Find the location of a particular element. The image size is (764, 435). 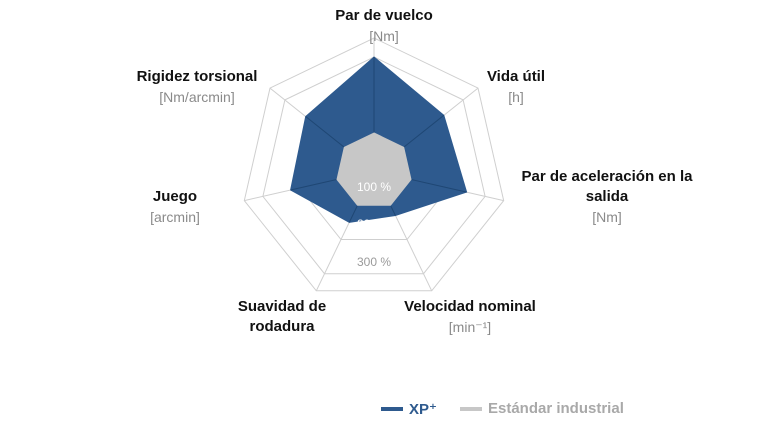

axis-label-juego: Juego [arcmin] is located at coordinates (175, 206).